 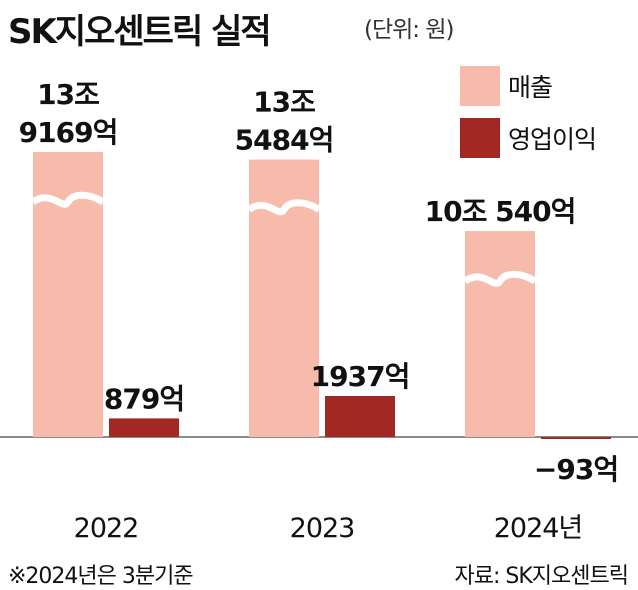 What do you see at coordinates (499, 278) in the screenshot?
I see `revenue-bar-break-2024년` at bounding box center [499, 278].